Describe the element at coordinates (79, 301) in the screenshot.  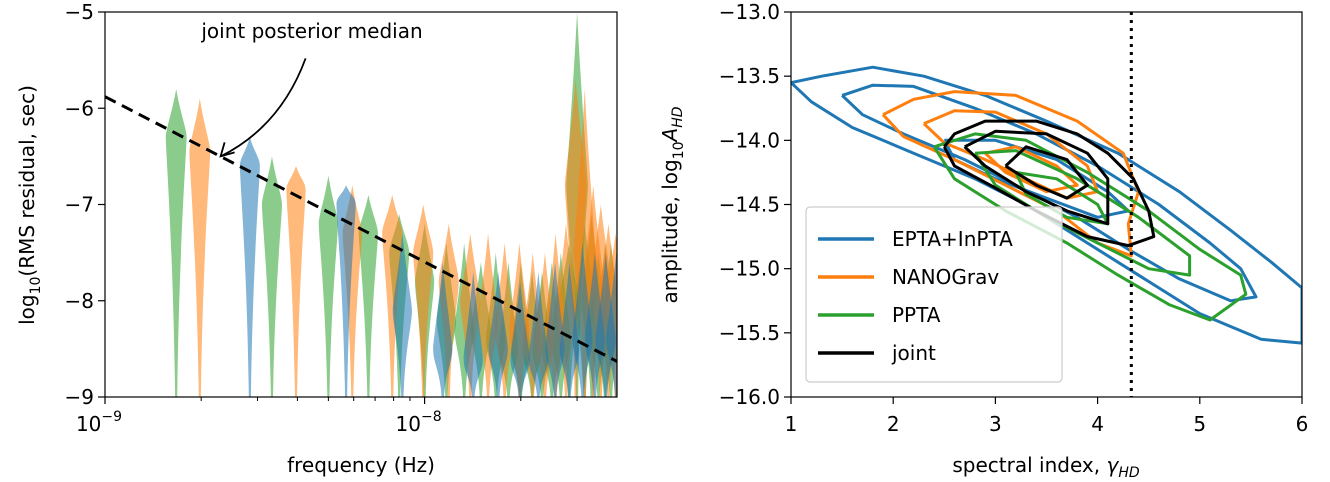
I see `y-tick-label: −8` at that location.